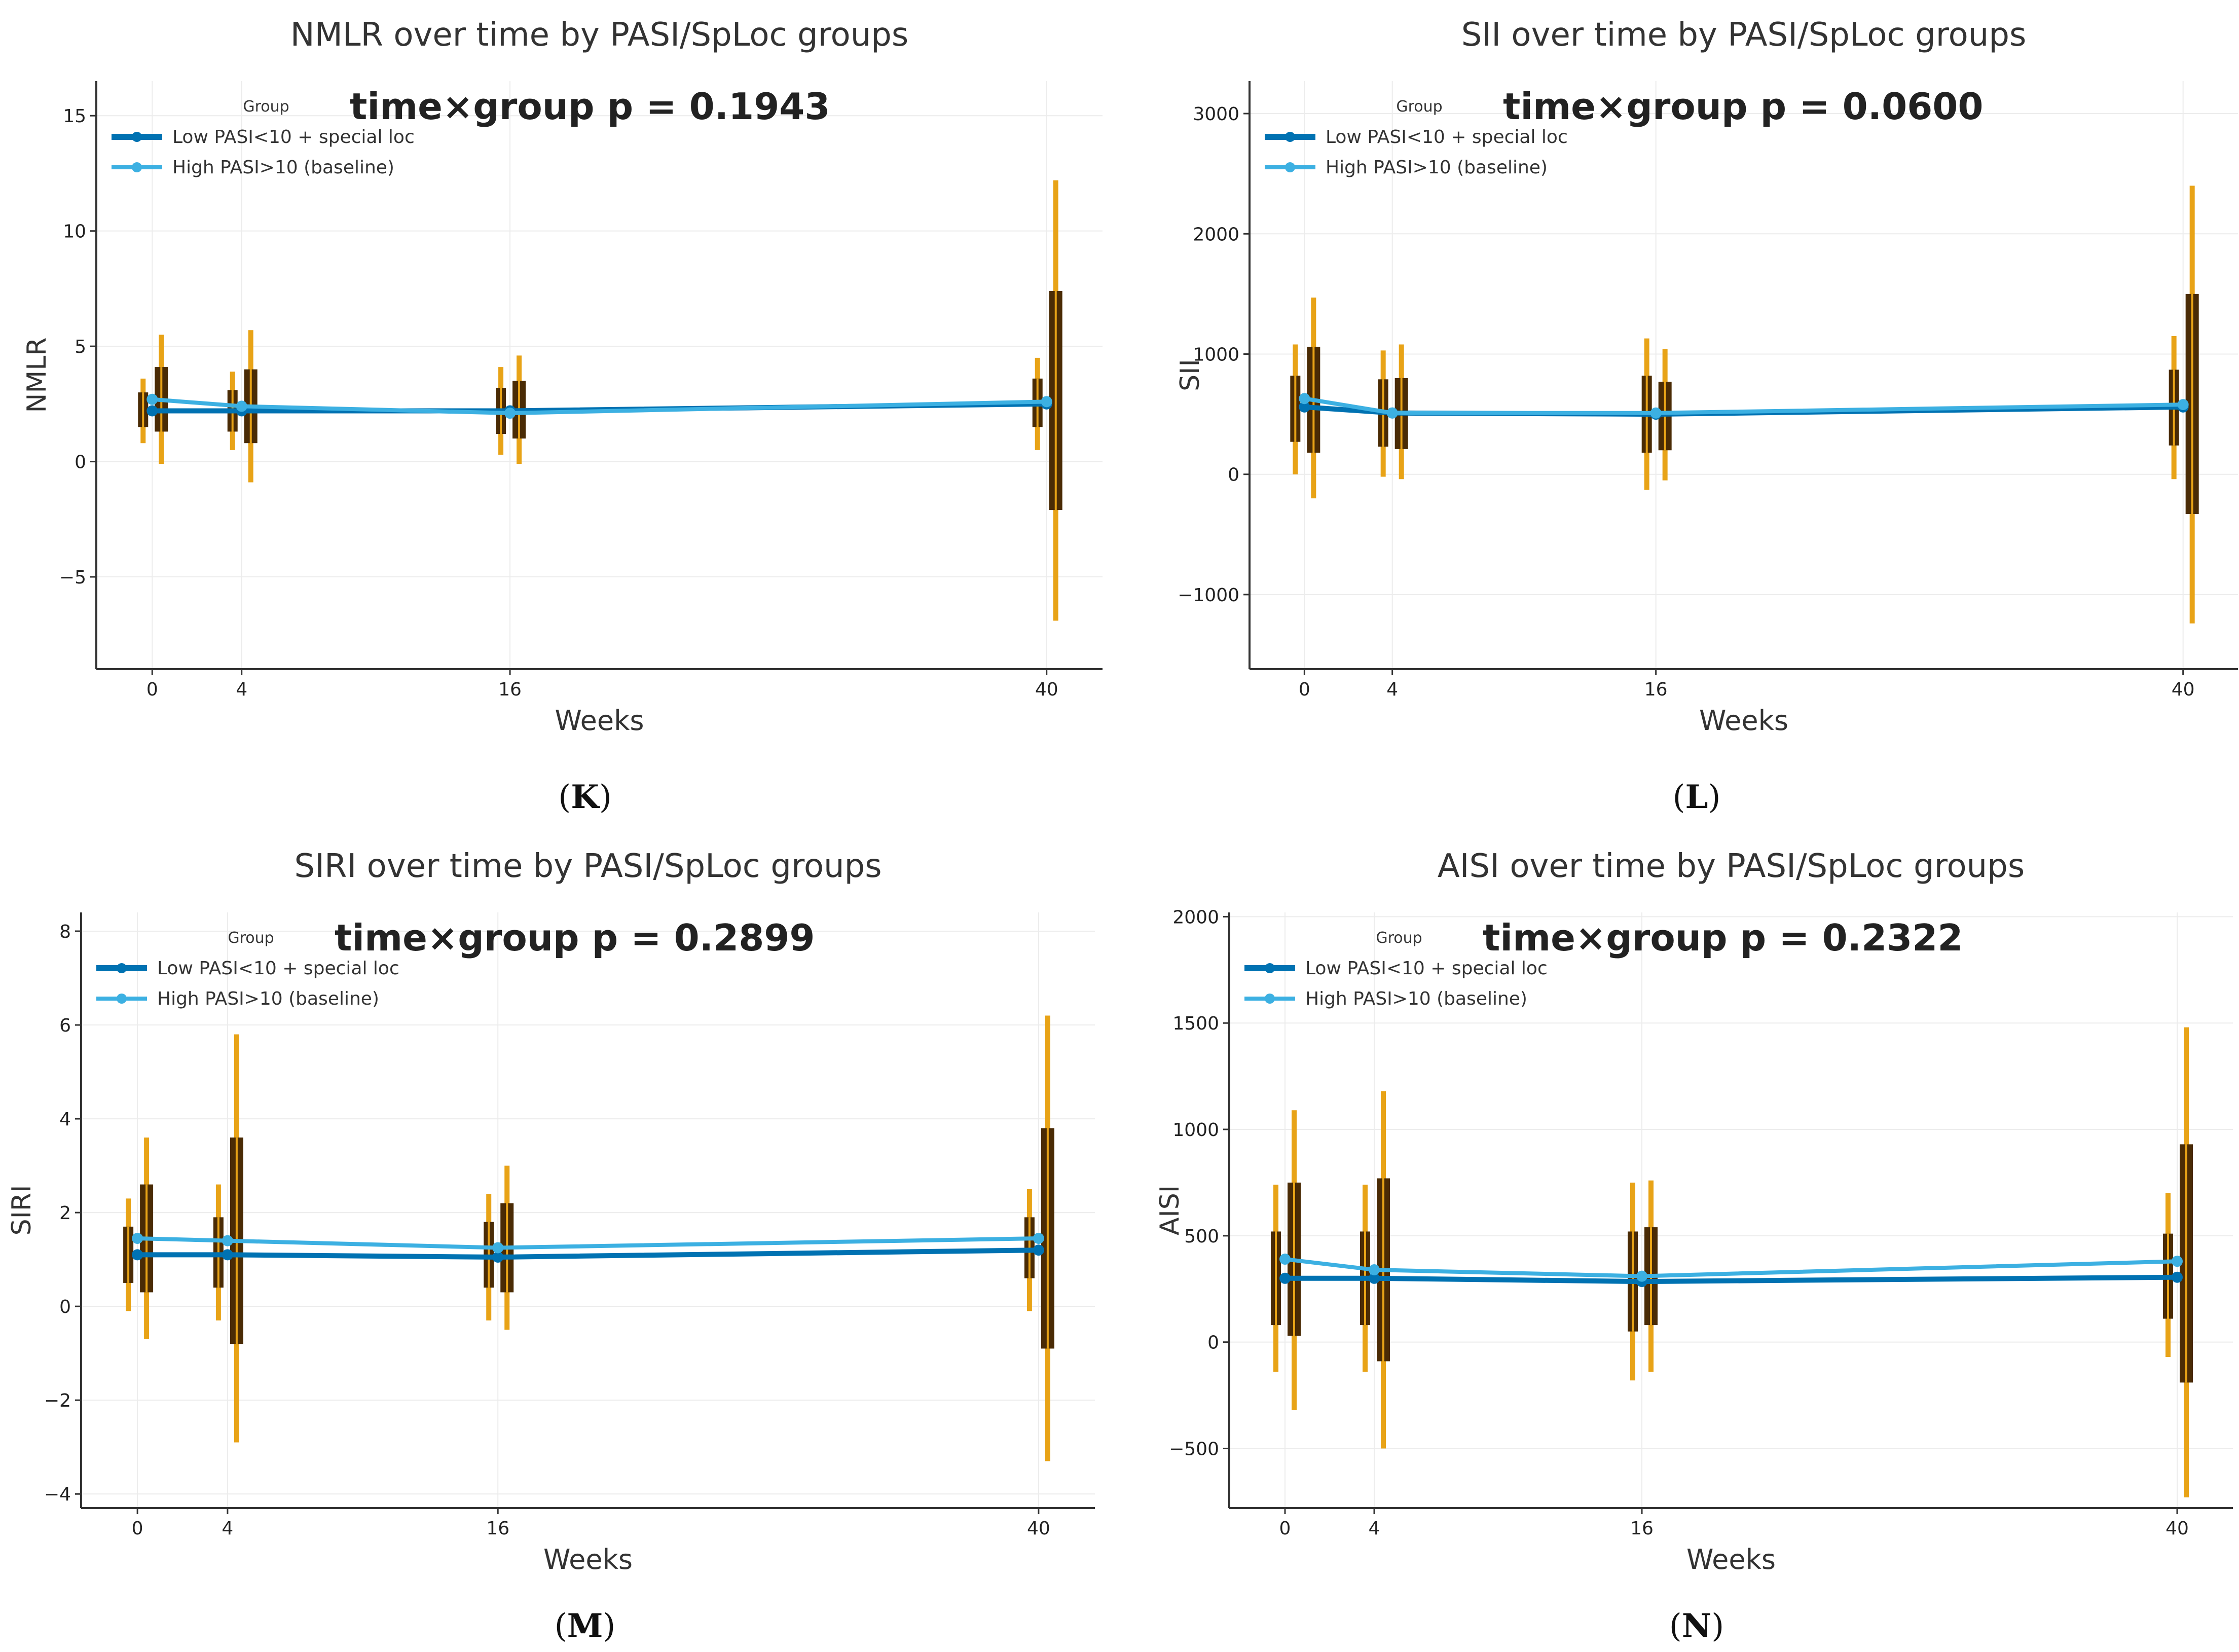 This screenshot has height=1652, width=2239. What do you see at coordinates (74, 117) in the screenshot?
I see `y-tick-label: 15` at bounding box center [74, 117].